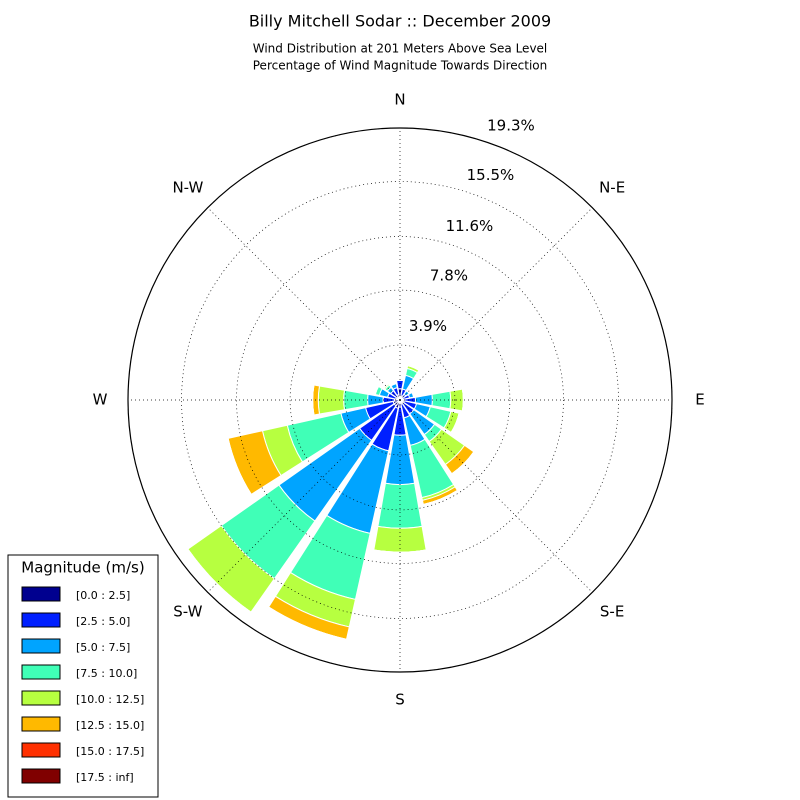 Image resolution: width=800 pixels, height=800 pixels. What do you see at coordinates (428, 326) in the screenshot?
I see `r-tick-label: 3.9%` at bounding box center [428, 326].